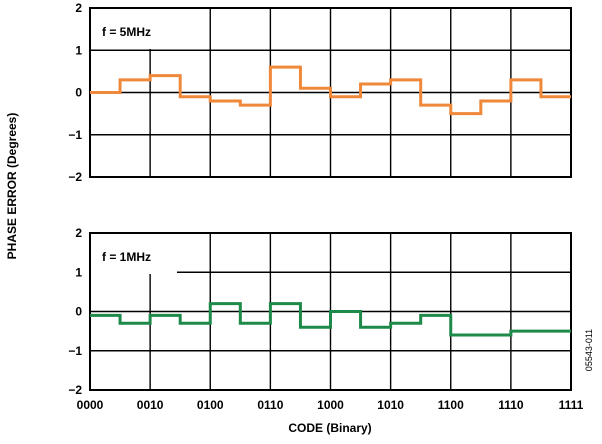 Image resolution: width=602 pixels, height=444 pixels. I want to click on x-tick-label: 1000, so click(330, 405).